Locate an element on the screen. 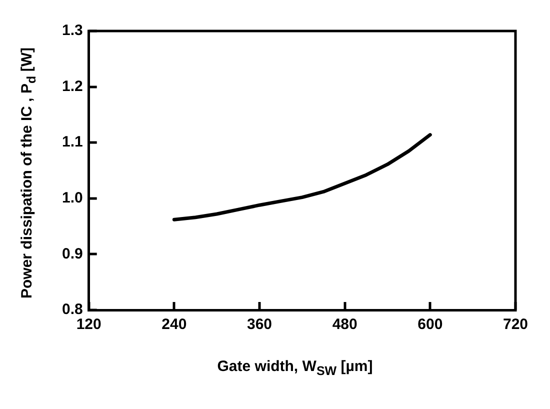 The width and height of the screenshot is (550, 409). y-tick-label: 0.8 is located at coordinates (72, 309).